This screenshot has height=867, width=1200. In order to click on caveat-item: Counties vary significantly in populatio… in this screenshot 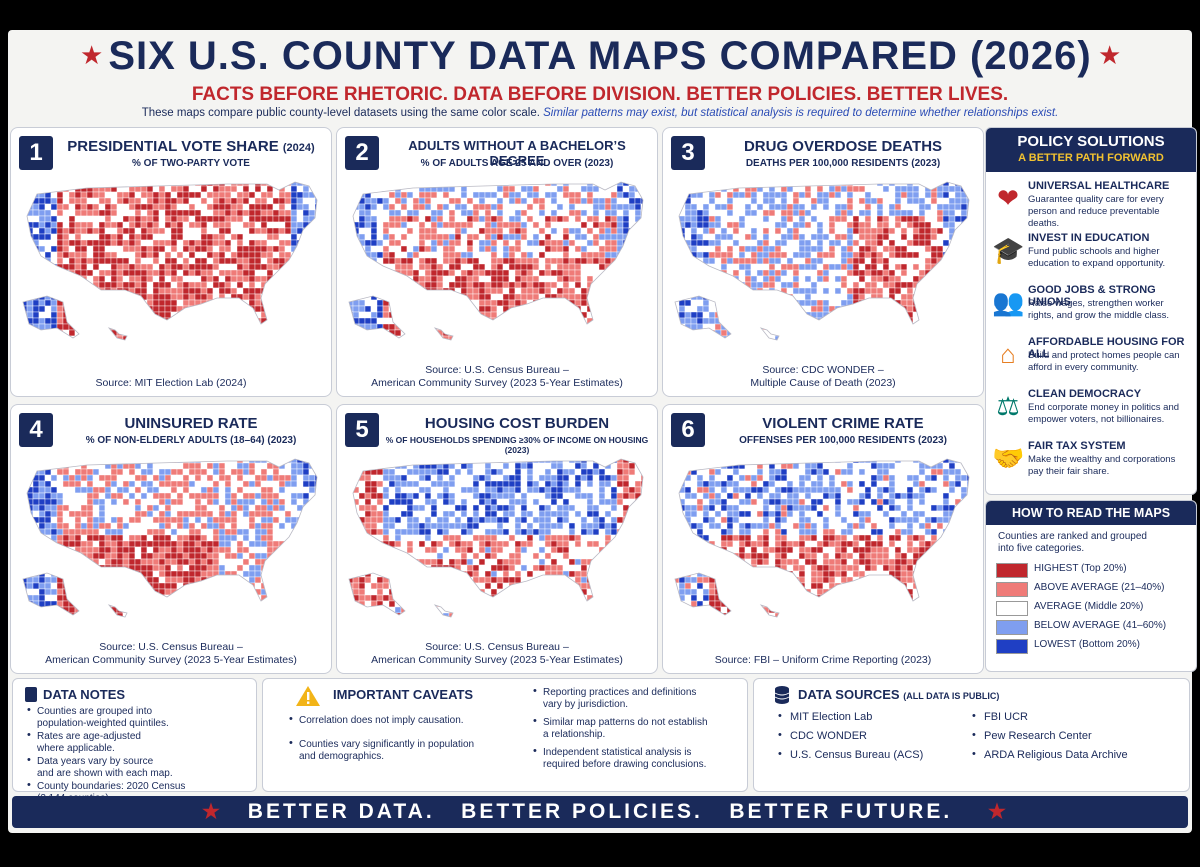, I will do `click(386, 751)`.